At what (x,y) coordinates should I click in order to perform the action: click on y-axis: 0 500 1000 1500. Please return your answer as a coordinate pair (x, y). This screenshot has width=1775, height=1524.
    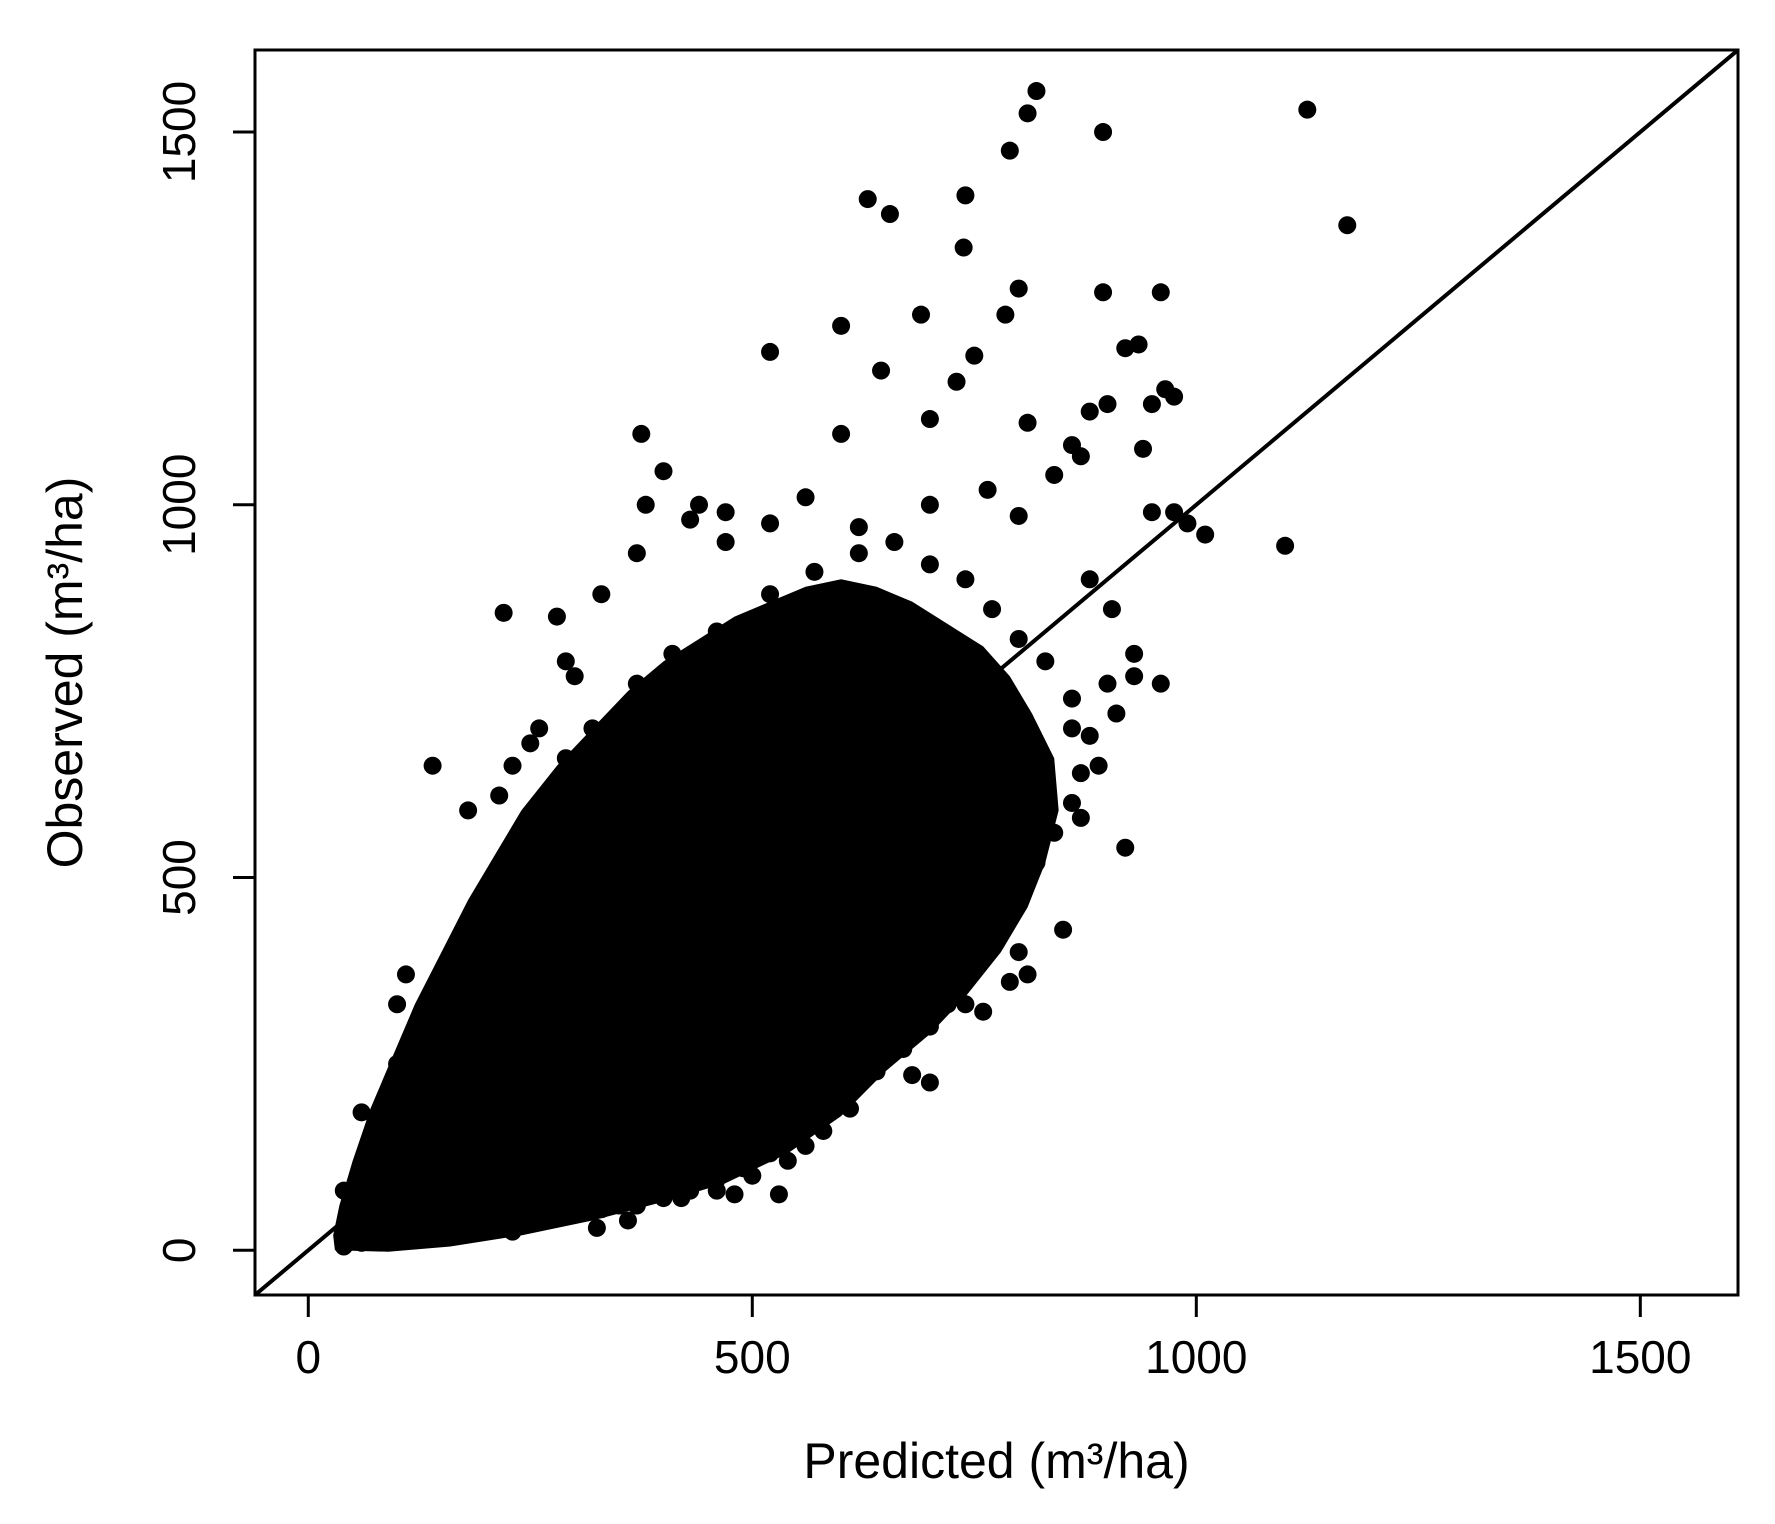
    Looking at the image, I should click on (204, 672).